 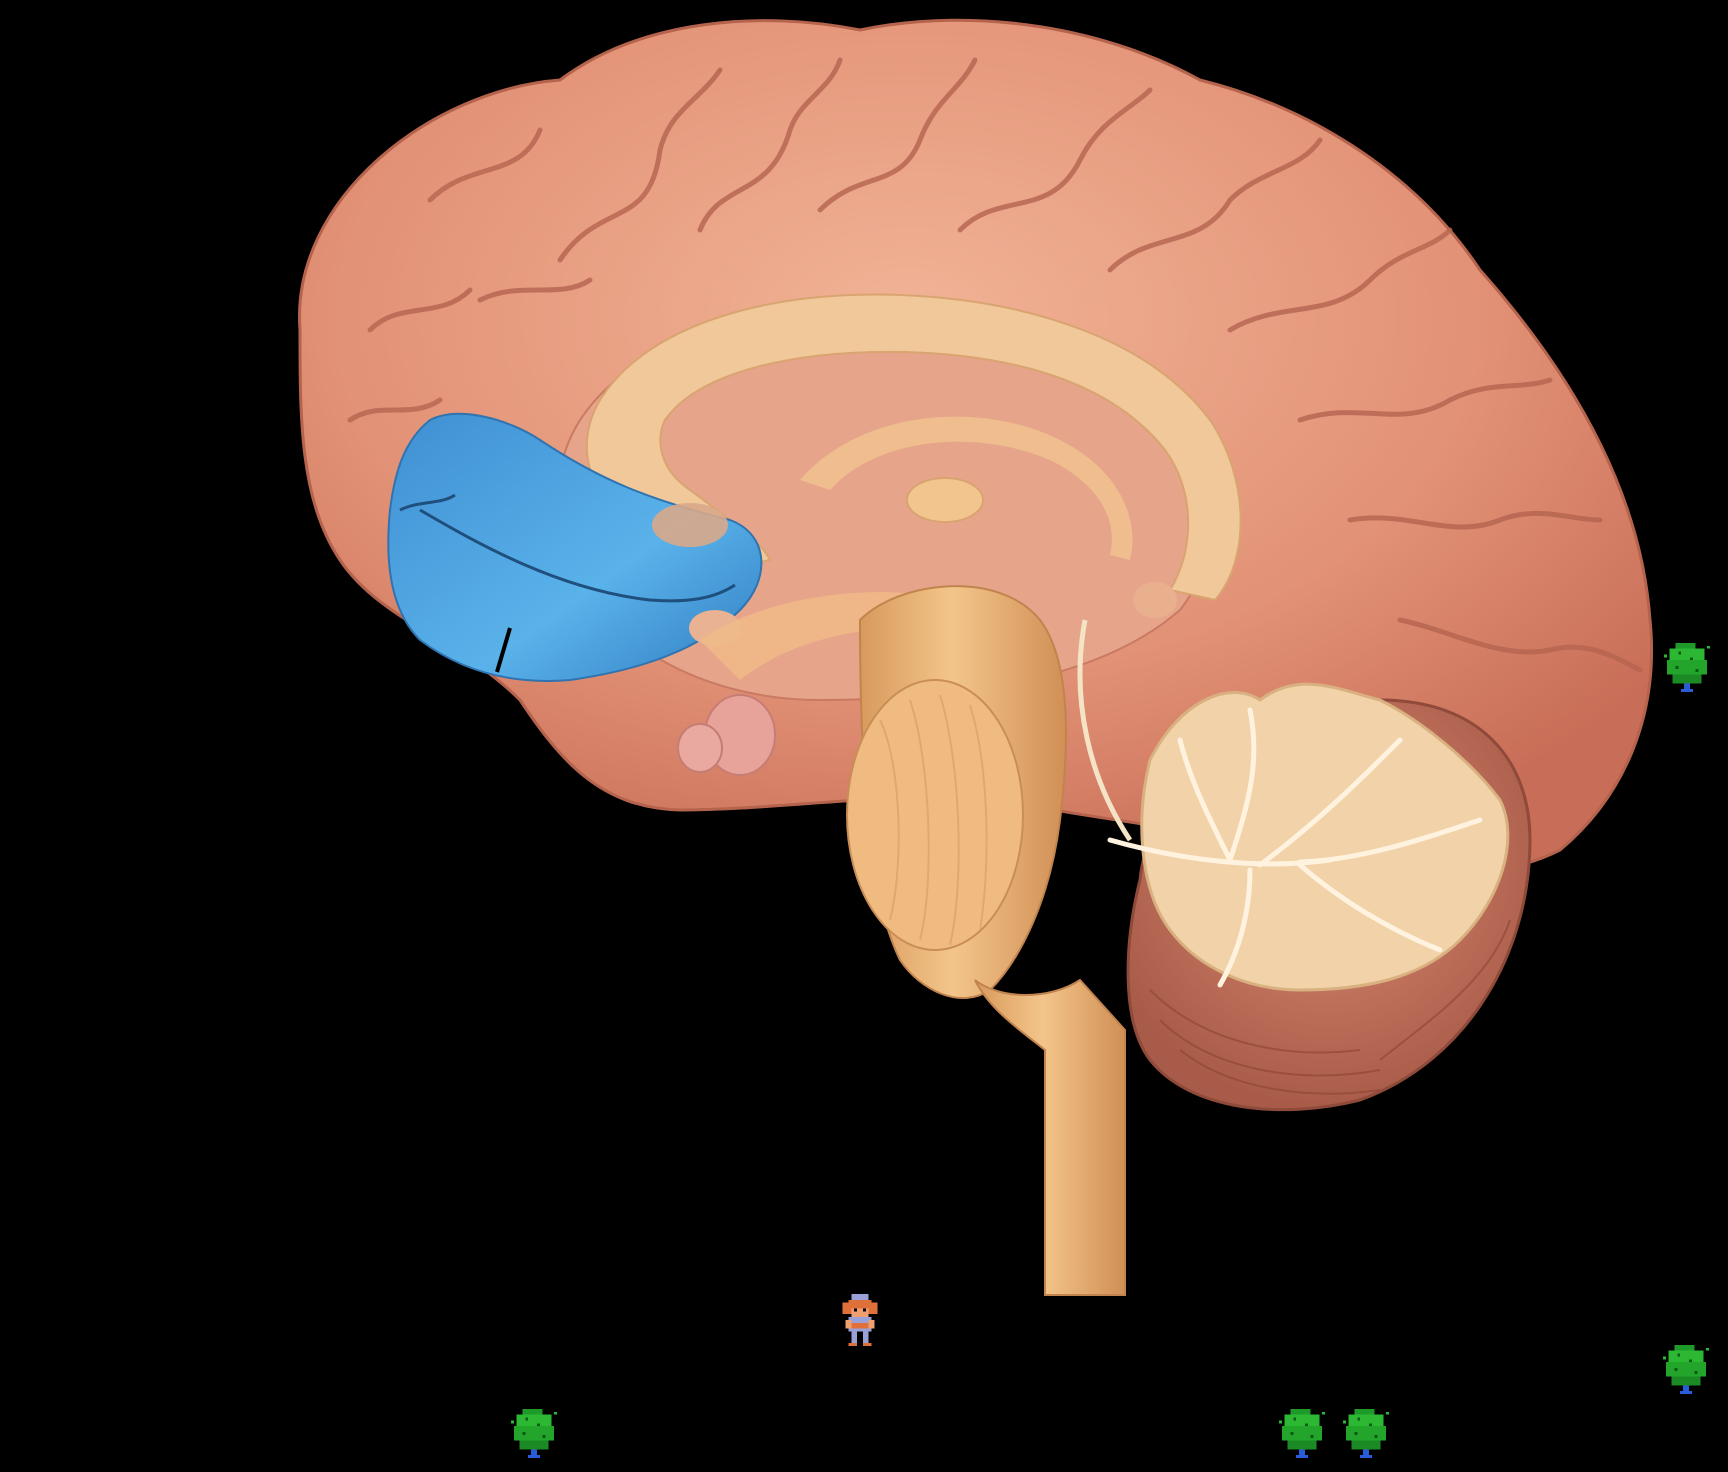 I want to click on arbor-vitae, so click(x=1325, y=837).